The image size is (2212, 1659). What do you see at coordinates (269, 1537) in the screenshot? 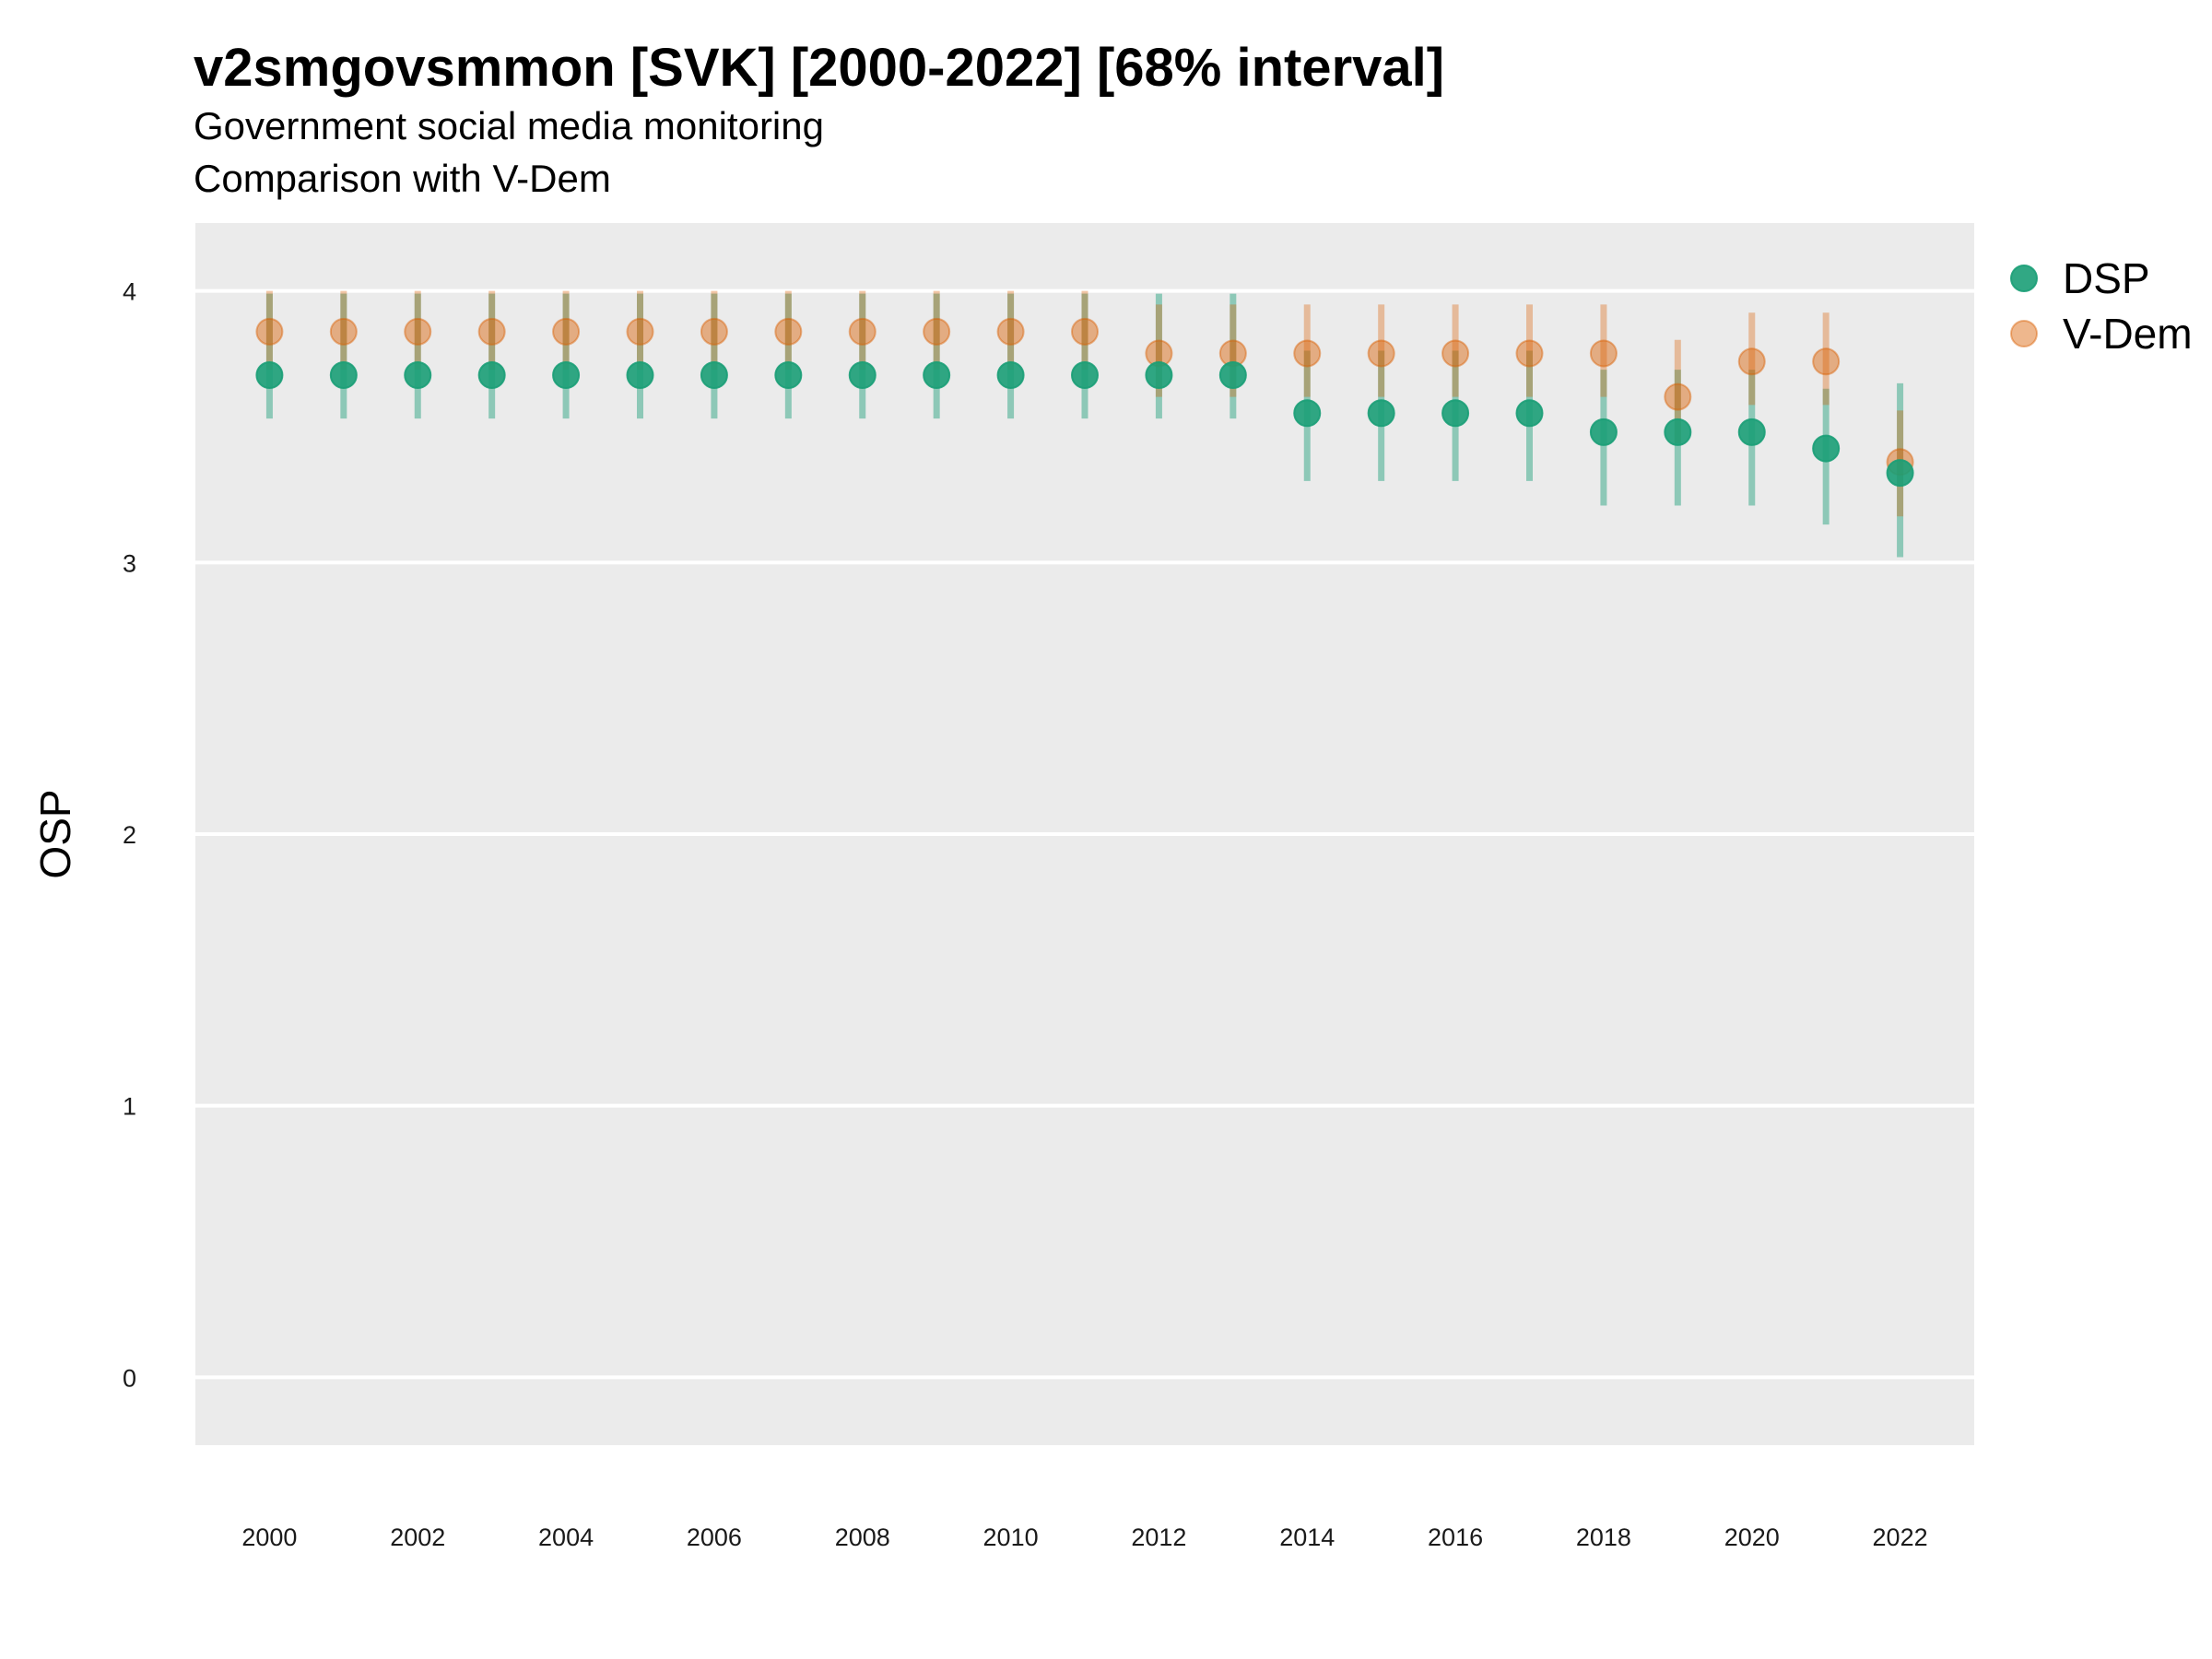
I see `x-tick-label: 2000` at bounding box center [269, 1537].